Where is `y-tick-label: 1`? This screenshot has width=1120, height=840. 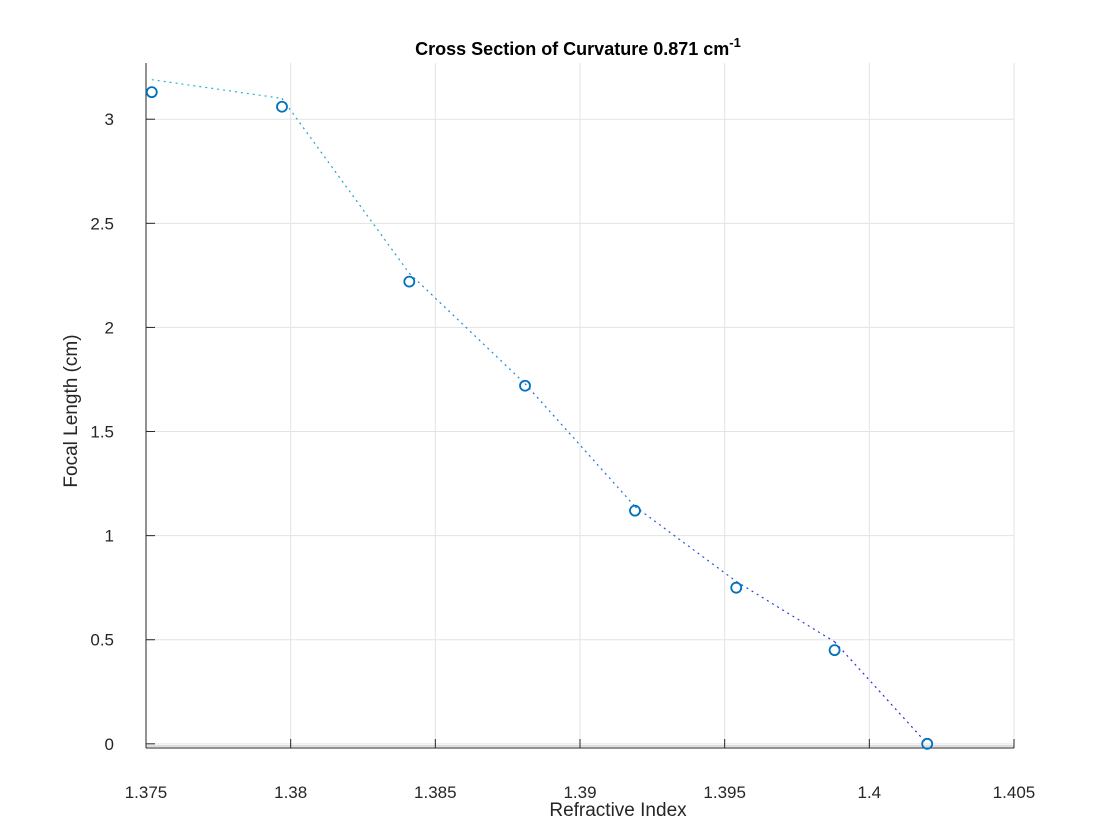
y-tick-label: 1 is located at coordinates (109, 536).